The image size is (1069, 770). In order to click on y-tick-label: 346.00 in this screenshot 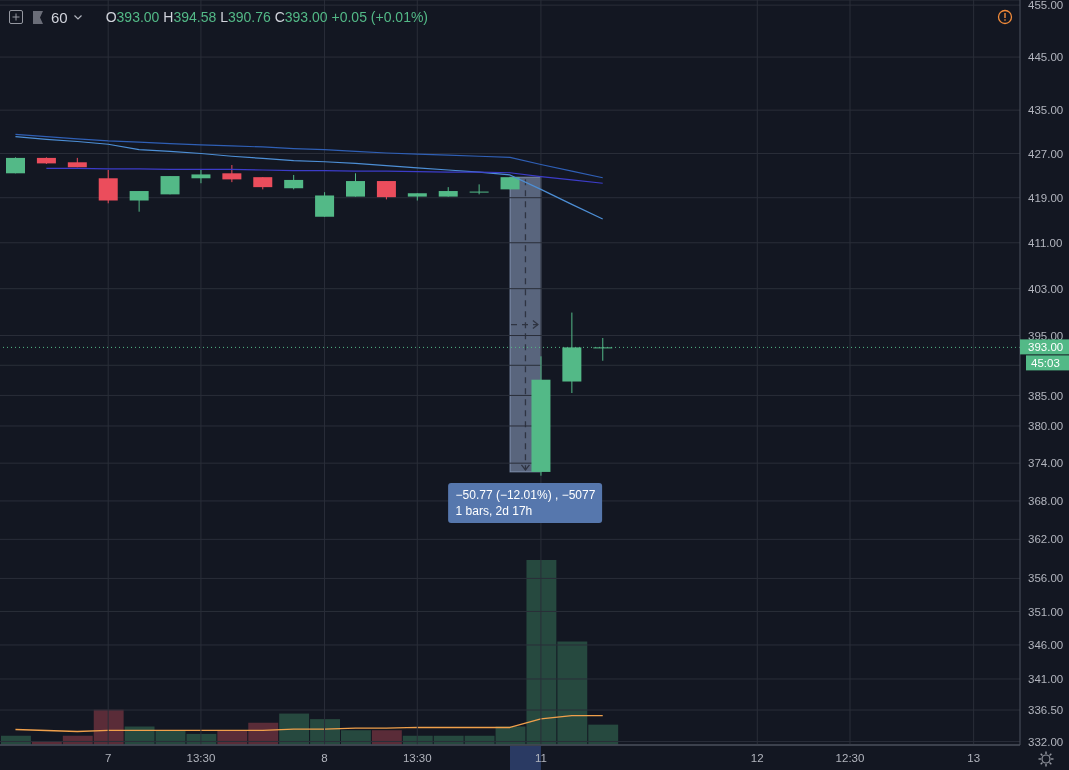, I will do `click(1046, 645)`.